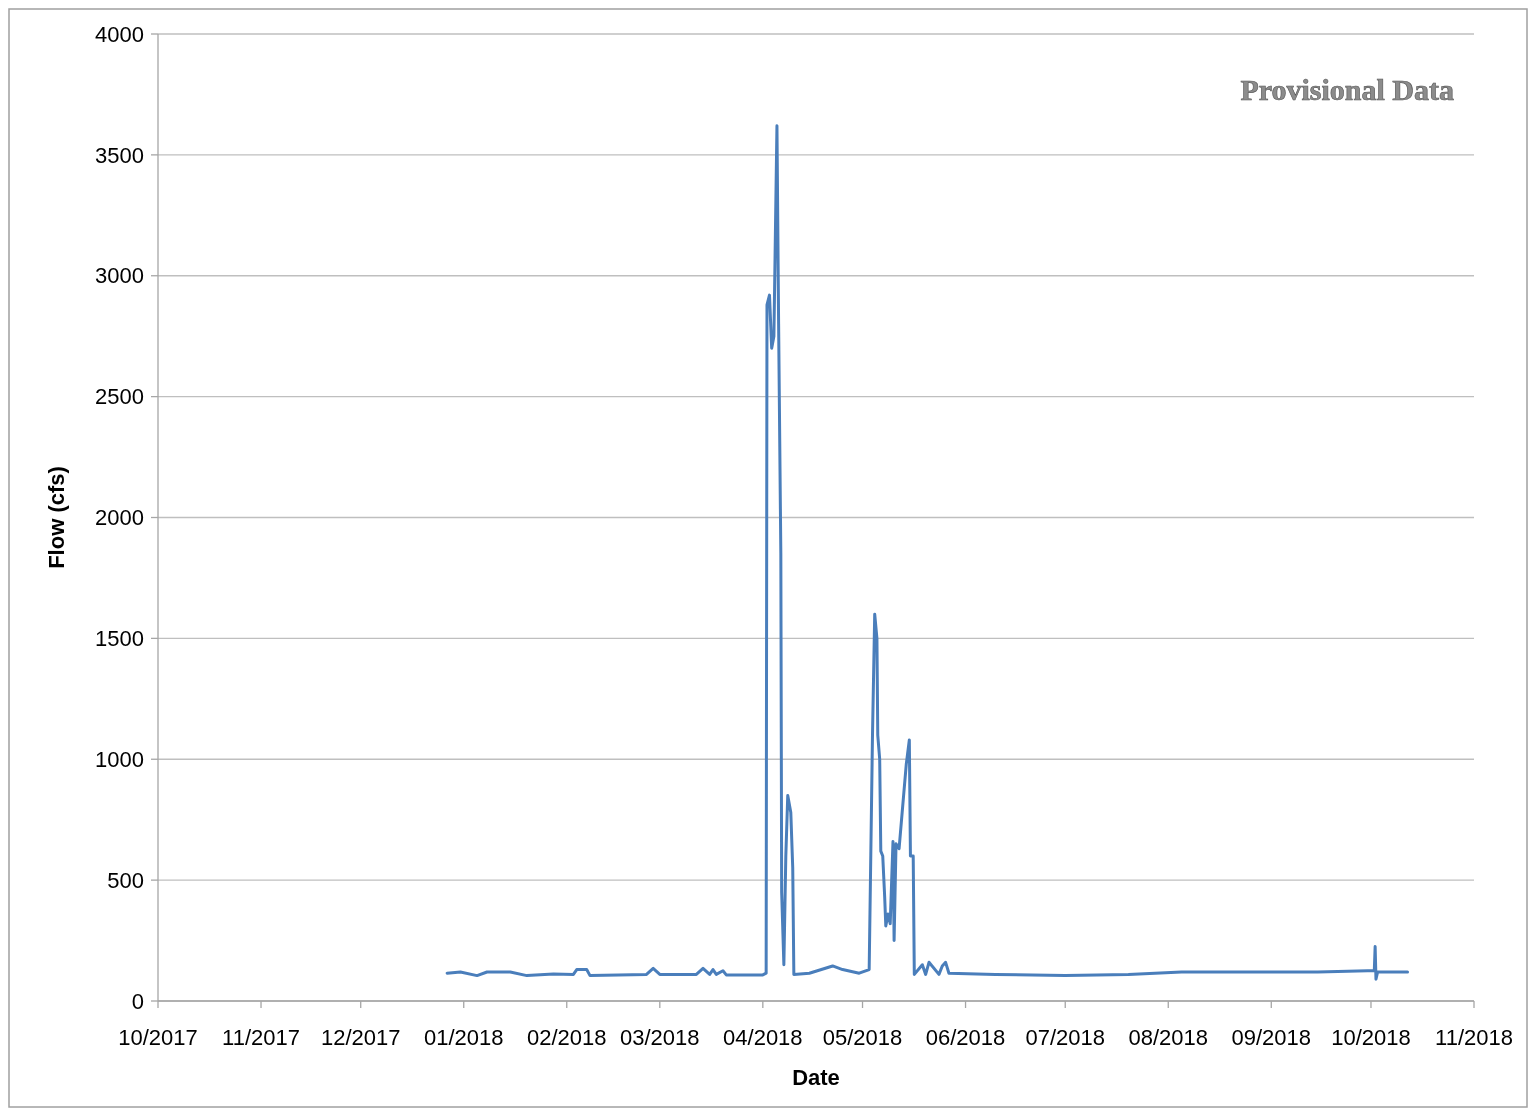 This screenshot has height=1116, width=1536. Describe the element at coordinates (1371, 1037) in the screenshot. I see `x-tick-label: 10/2018` at that location.